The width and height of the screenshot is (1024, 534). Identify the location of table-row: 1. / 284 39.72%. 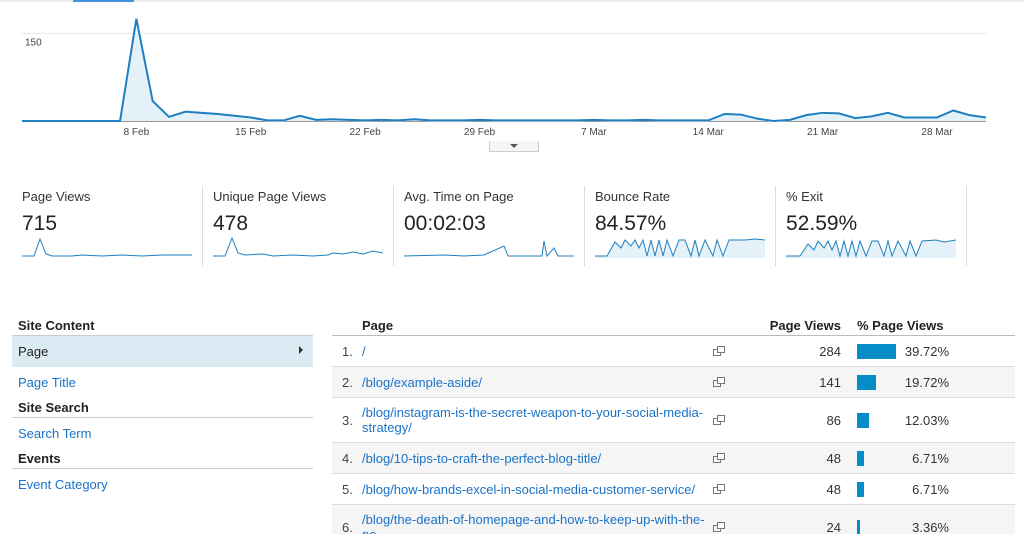
(673, 351).